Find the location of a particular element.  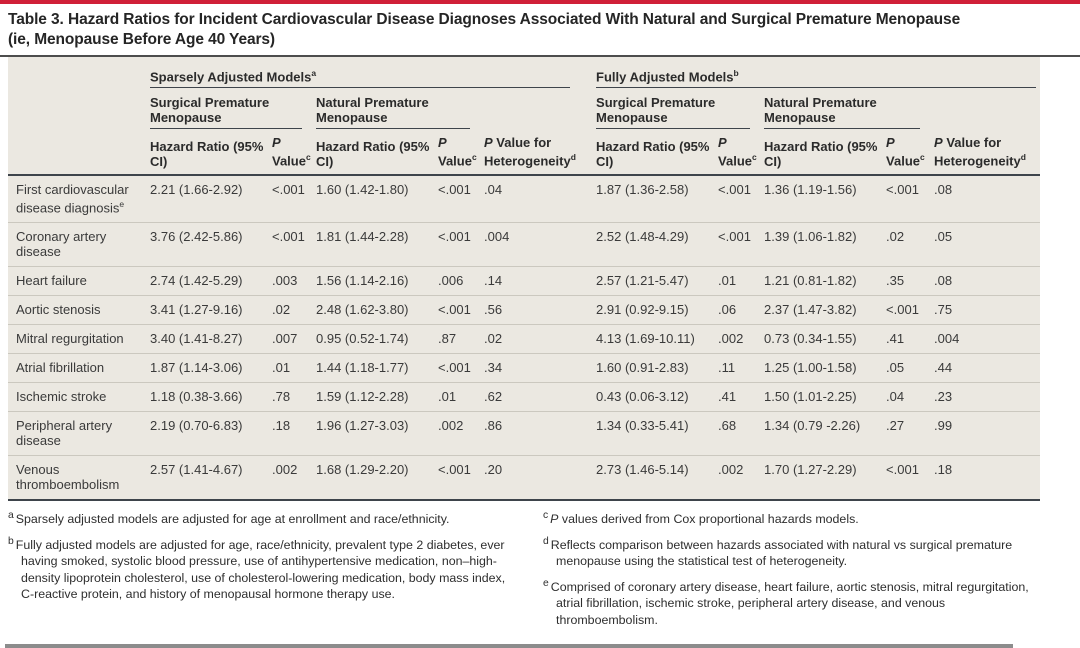

spanner-sparsely-adjusted-models: Sparsely Adjusted Modelsa is located at coordinates (373, 73).